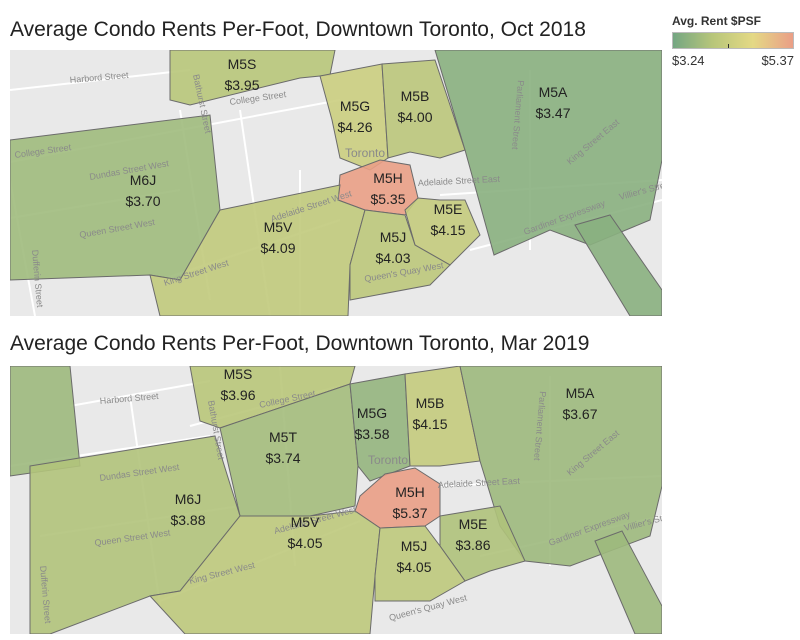  Describe the element at coordinates (413, 567) in the screenshot. I see `zone-rent-m5j: $4.05` at that location.